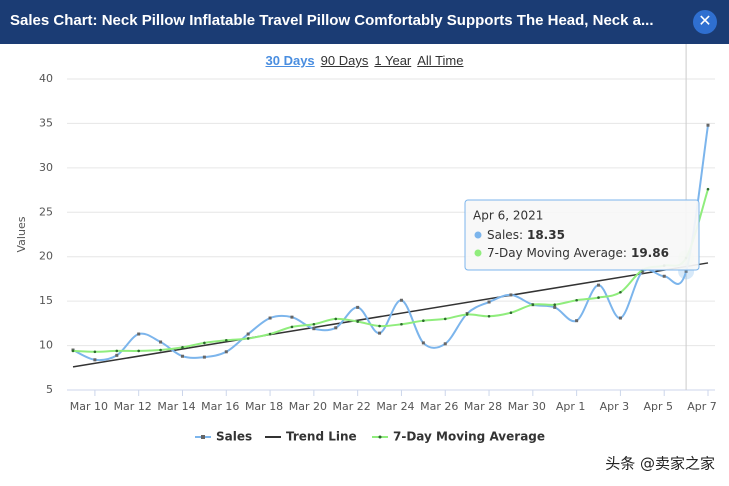 The width and height of the screenshot is (729, 486). I want to click on x-tick-label: Apr 7, so click(702, 406).